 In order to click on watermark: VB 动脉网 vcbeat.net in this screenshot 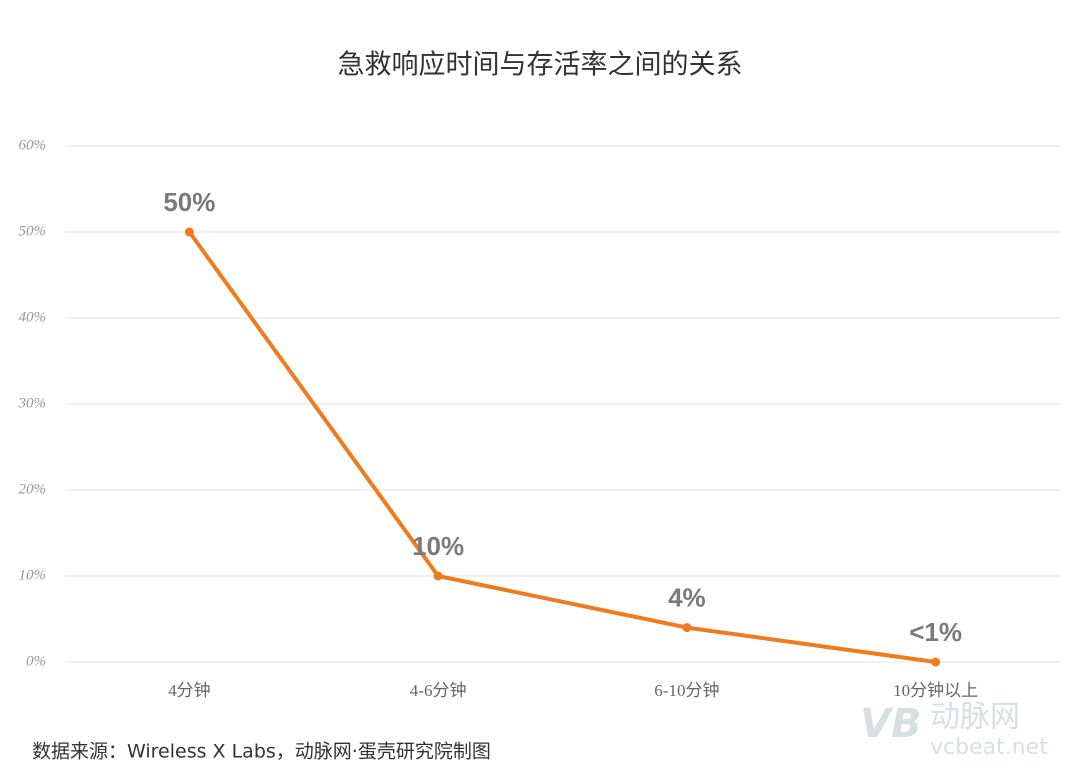, I will do `click(954, 730)`.